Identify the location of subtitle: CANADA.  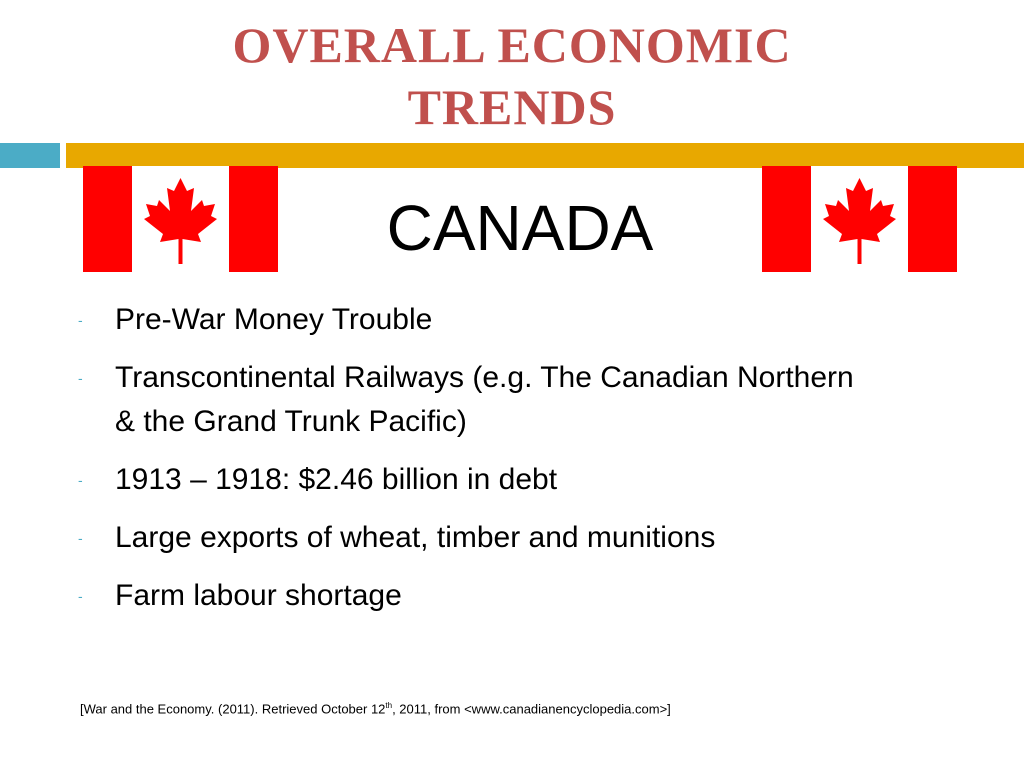
(520, 228).